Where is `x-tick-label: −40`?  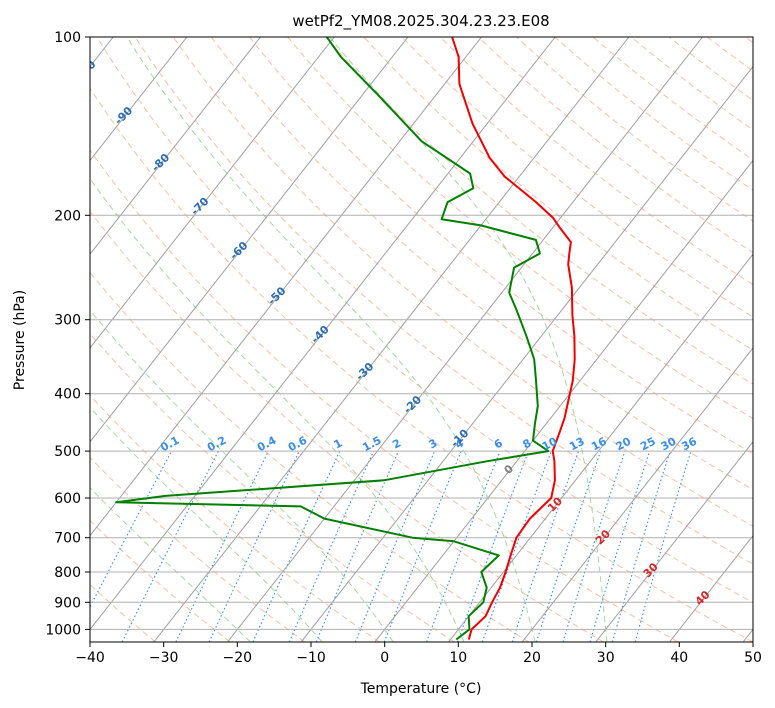
x-tick-label: −40 is located at coordinates (90, 658).